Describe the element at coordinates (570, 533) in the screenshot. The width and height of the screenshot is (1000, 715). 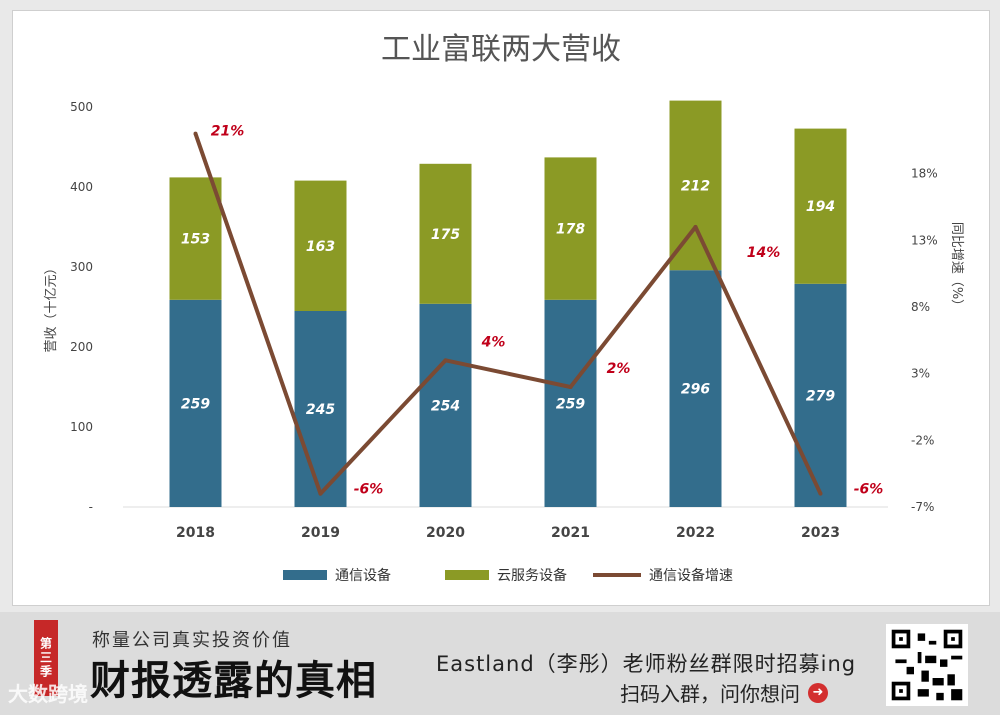
I see `x-tick-label: 2021` at that location.